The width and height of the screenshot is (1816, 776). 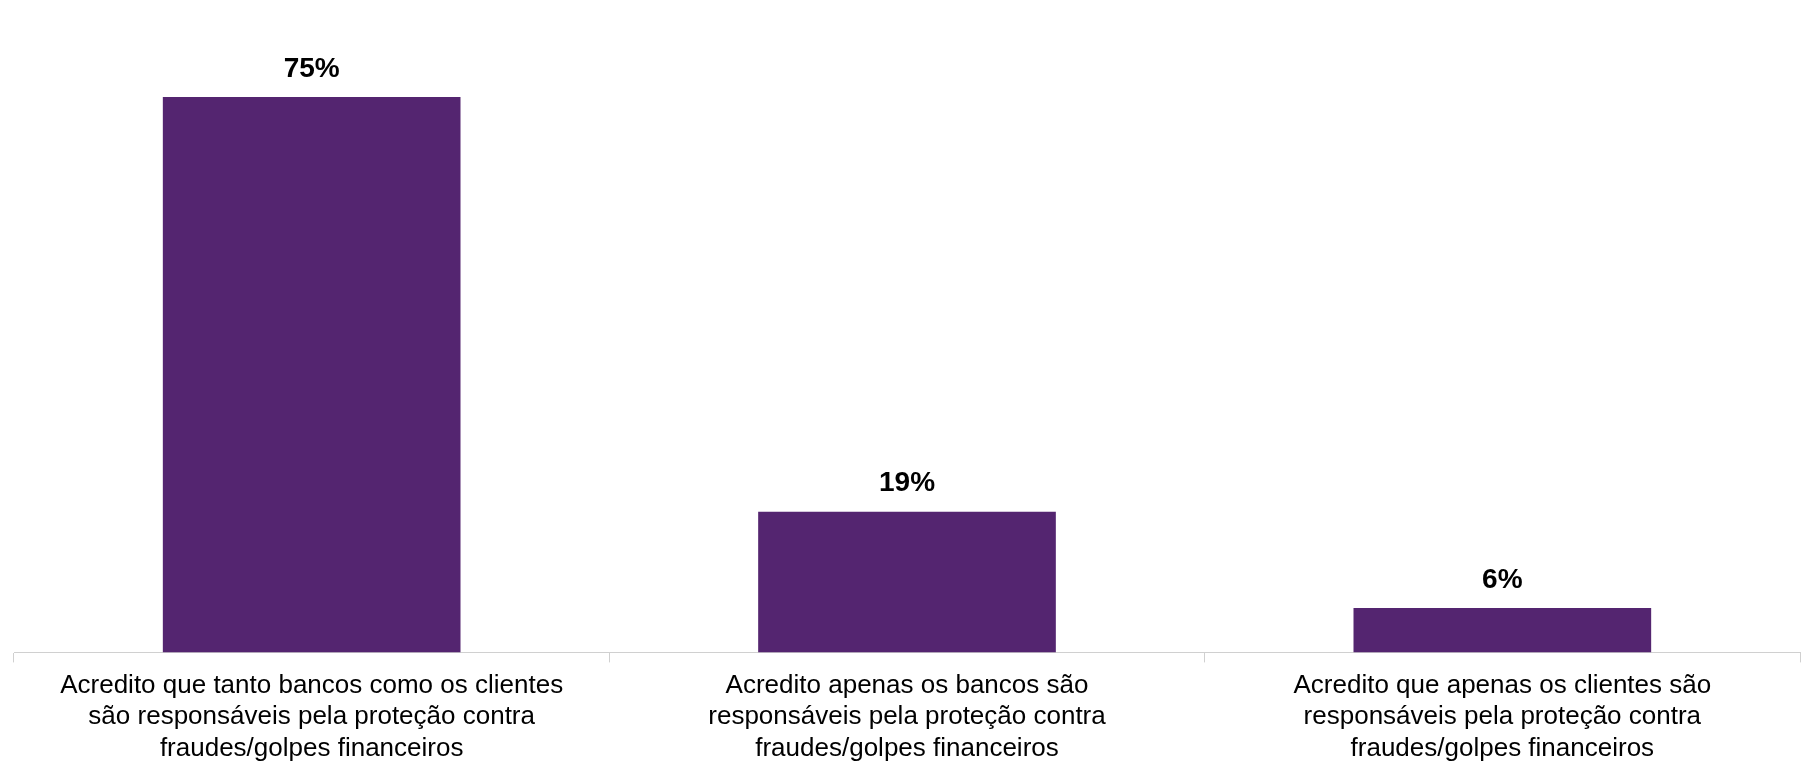 What do you see at coordinates (907, 482) in the screenshot?
I see `data-label: 19%` at bounding box center [907, 482].